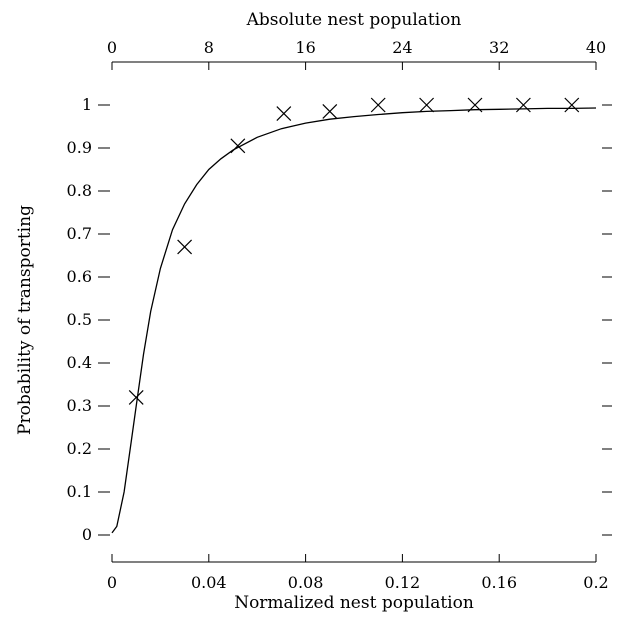 Image resolution: width=620 pixels, height=632 pixels. I want to click on x2-axis-title: Absolute nest population, so click(354, 20).